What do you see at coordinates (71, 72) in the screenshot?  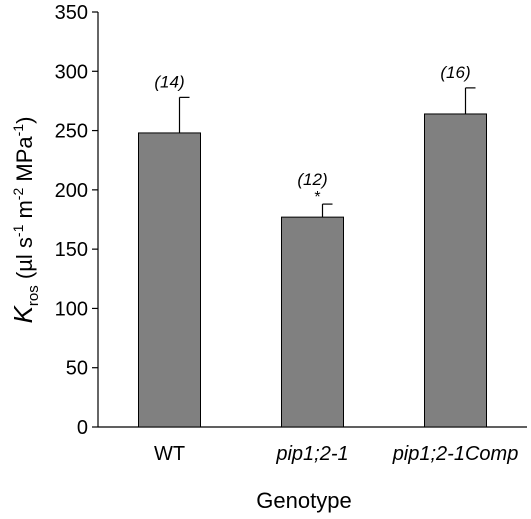 I see `y-tick-label: 300` at bounding box center [71, 72].